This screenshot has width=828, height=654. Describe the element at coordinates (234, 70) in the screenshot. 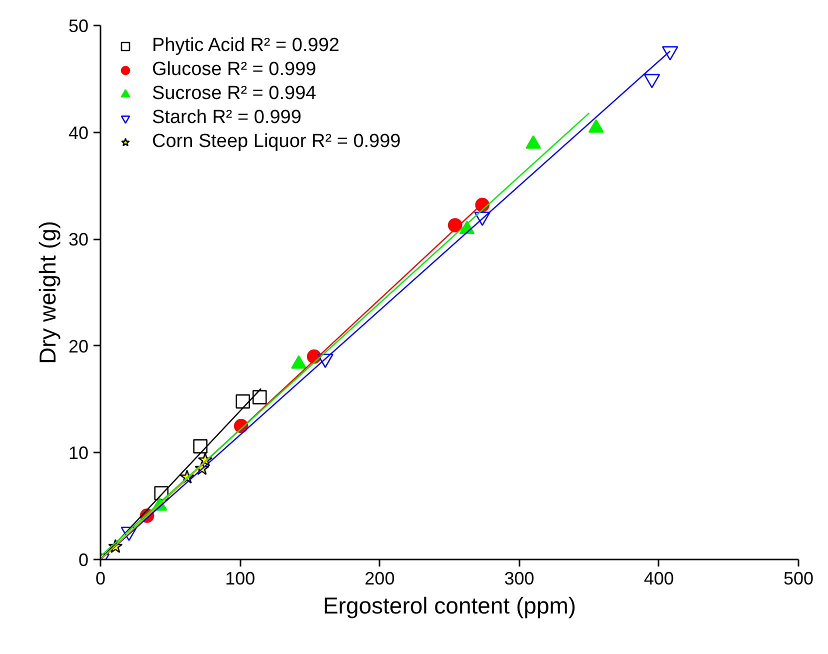

I see `legend-label: Glucose R² = 0.999` at that location.